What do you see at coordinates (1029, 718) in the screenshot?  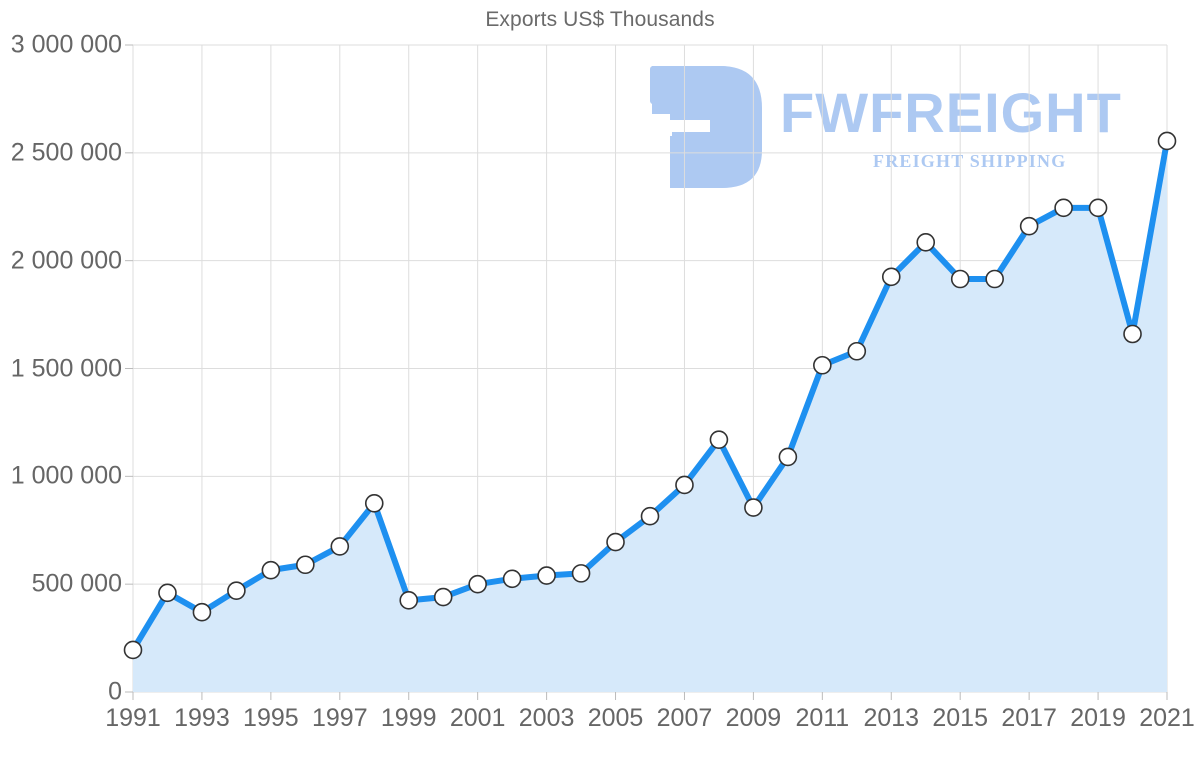 I see `x-axis-tick-label: 2017` at bounding box center [1029, 718].